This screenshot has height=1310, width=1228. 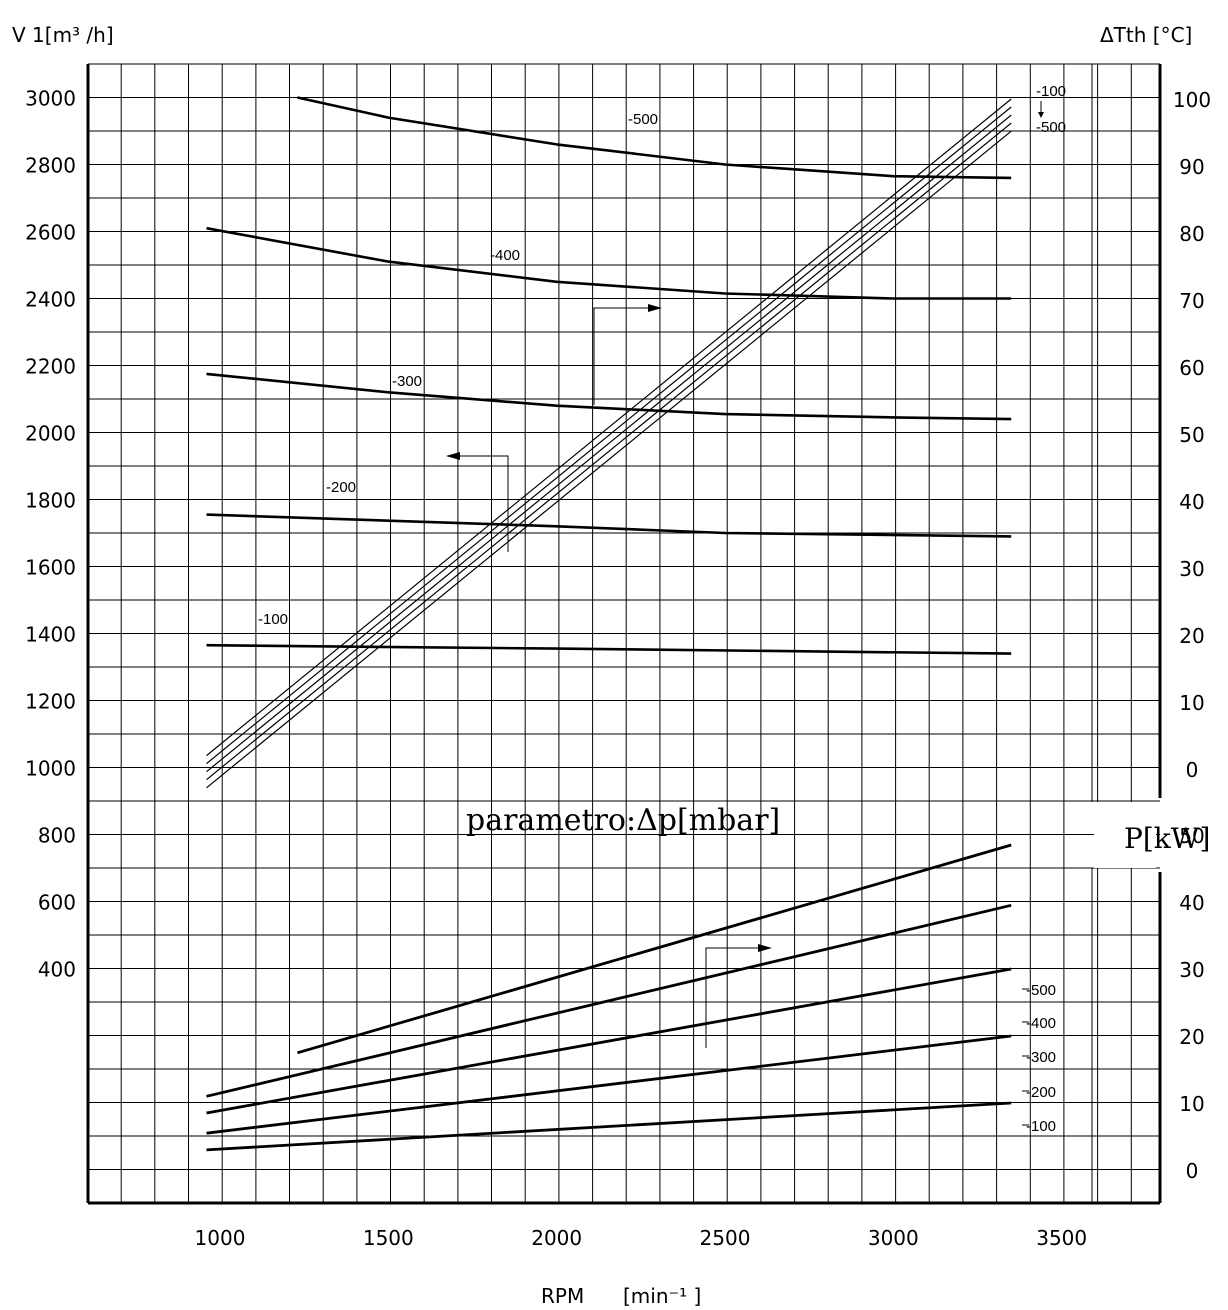 What do you see at coordinates (341, 487) in the screenshot?
I see `flow-curve-label: -200` at bounding box center [341, 487].